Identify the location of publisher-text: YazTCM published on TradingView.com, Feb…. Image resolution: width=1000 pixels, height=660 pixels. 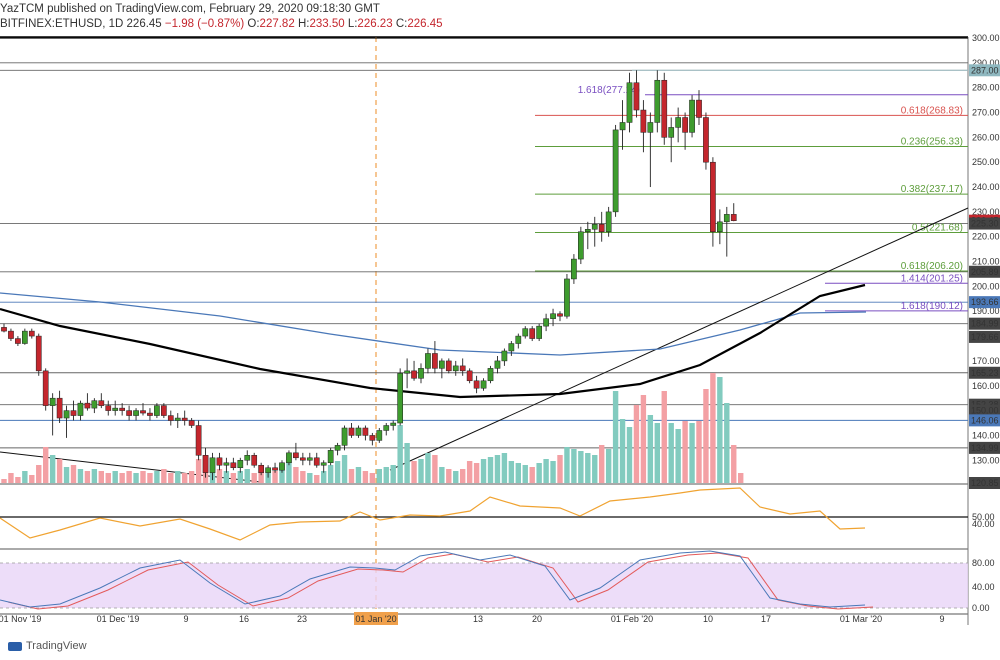
(190, 9).